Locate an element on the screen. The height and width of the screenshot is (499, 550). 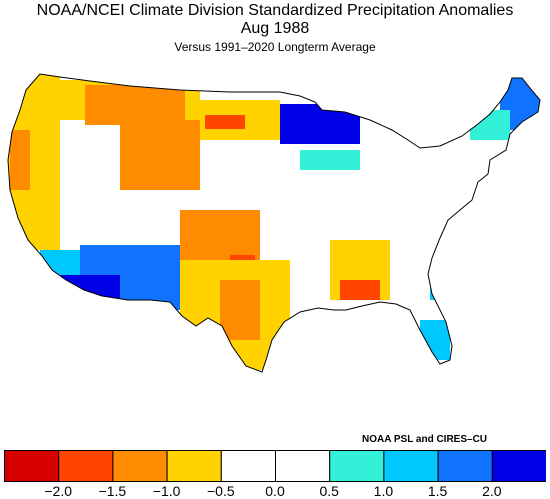
colorbar-tick-label: 1.0 is located at coordinates (383, 491).